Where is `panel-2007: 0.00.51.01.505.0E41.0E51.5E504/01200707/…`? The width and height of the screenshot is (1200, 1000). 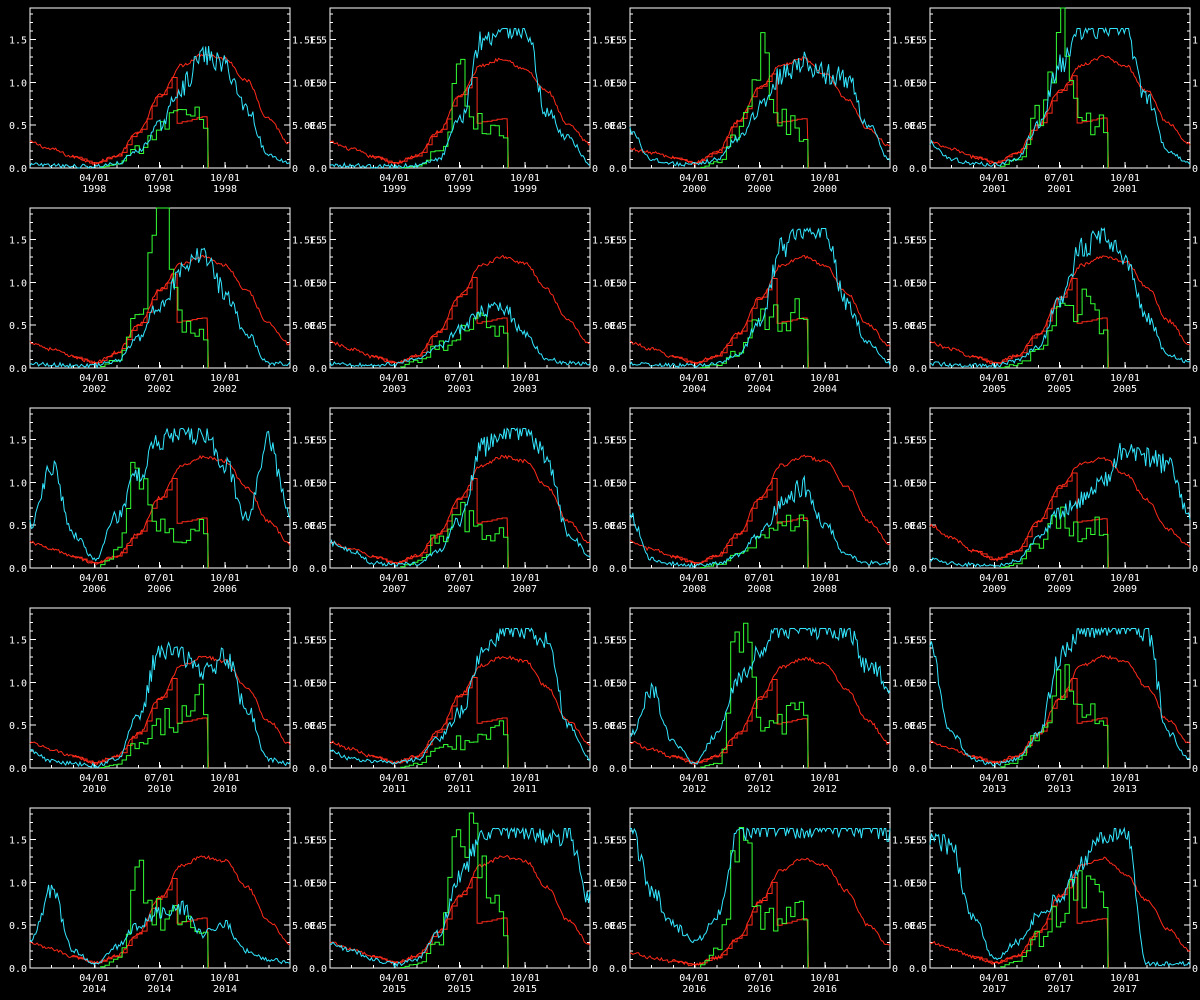
panel-2007: 0.00.51.01.505.0E41.0E51.5E504/01200707/… is located at coordinates (465, 501).